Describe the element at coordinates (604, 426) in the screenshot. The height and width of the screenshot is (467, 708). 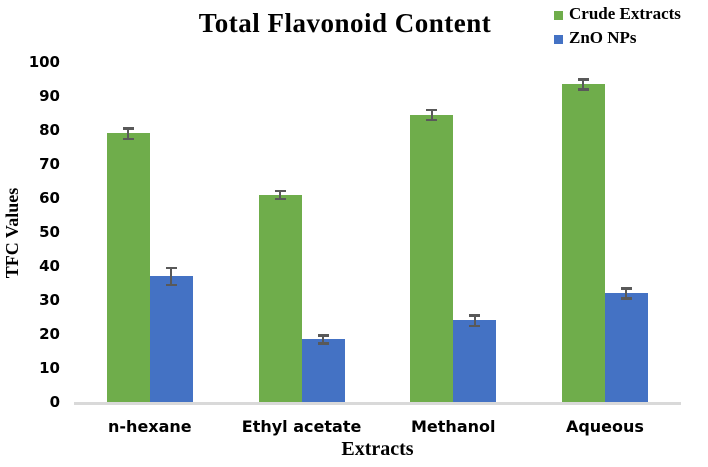
I see `x-tick-label-aqueous: Aqueous` at that location.